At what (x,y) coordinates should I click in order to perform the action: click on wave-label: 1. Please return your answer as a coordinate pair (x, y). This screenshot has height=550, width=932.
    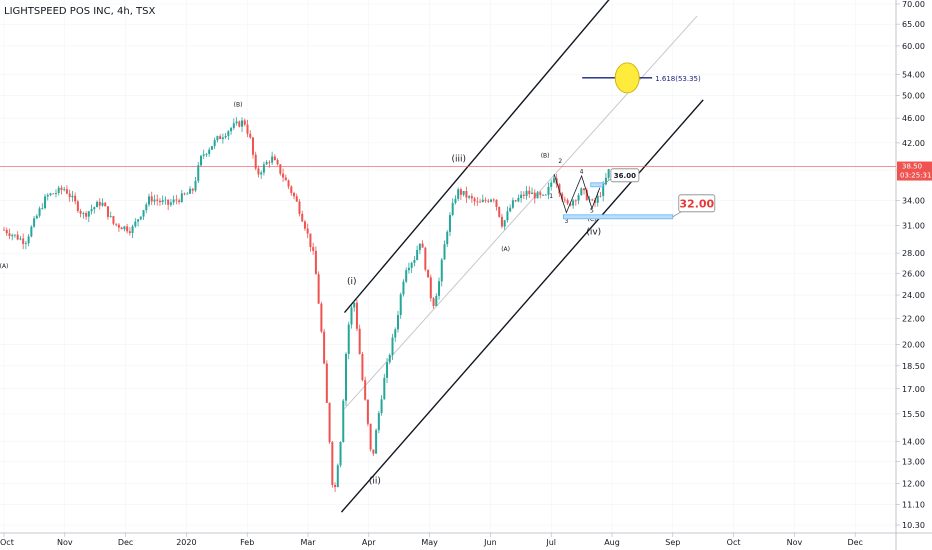
    Looking at the image, I should click on (551, 196).